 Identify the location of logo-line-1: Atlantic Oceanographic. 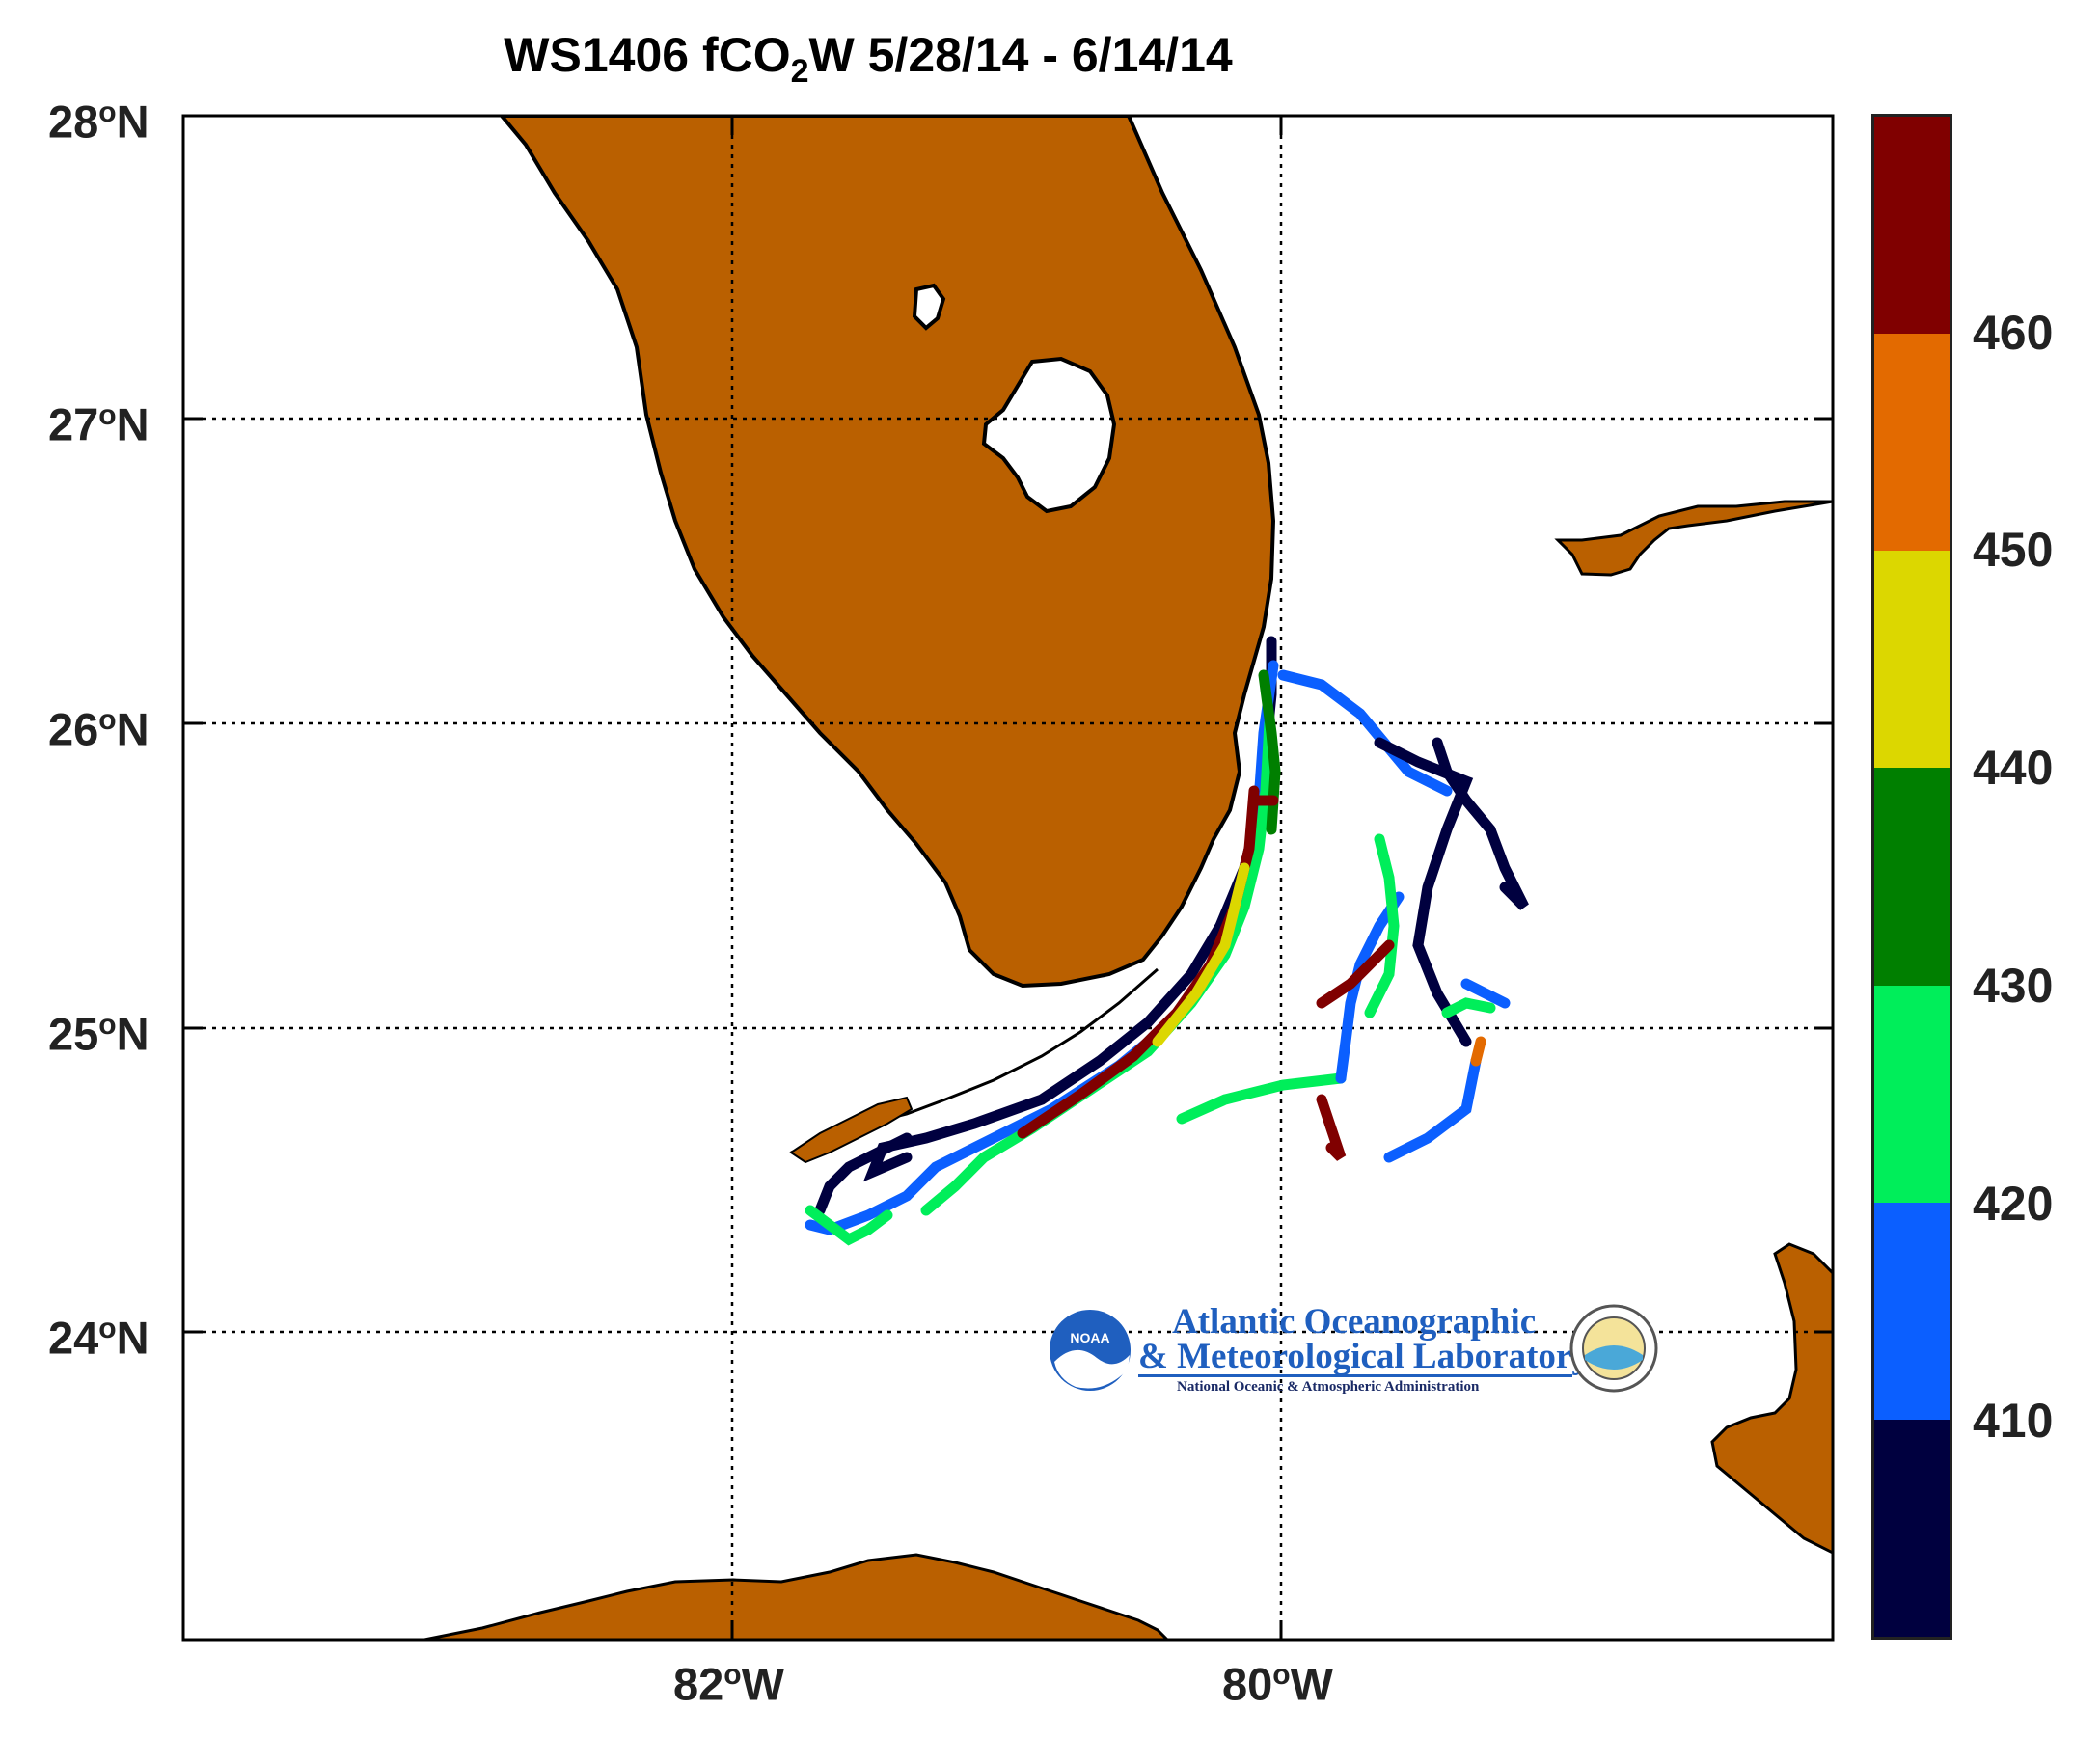
(1354, 1322).